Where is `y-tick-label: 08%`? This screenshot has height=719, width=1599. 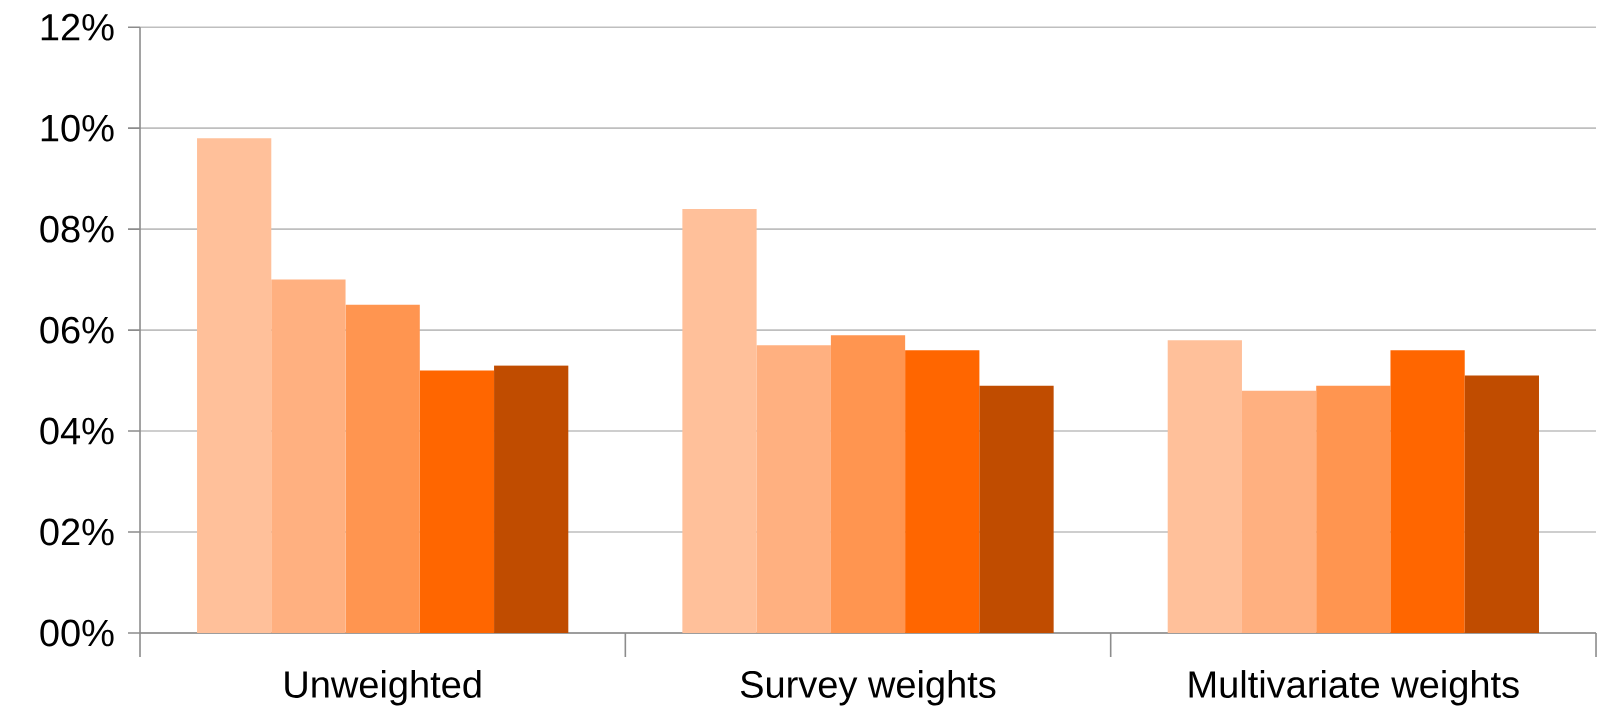 y-tick-label: 08% is located at coordinates (77, 229).